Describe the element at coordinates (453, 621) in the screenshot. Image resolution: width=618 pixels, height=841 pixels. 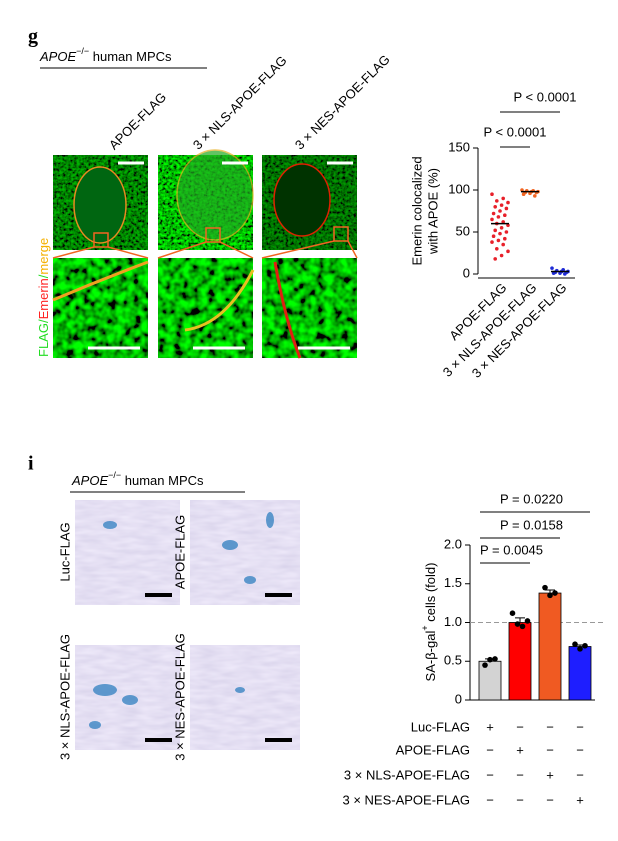
I see `y-tick-label: 1.0` at that location.